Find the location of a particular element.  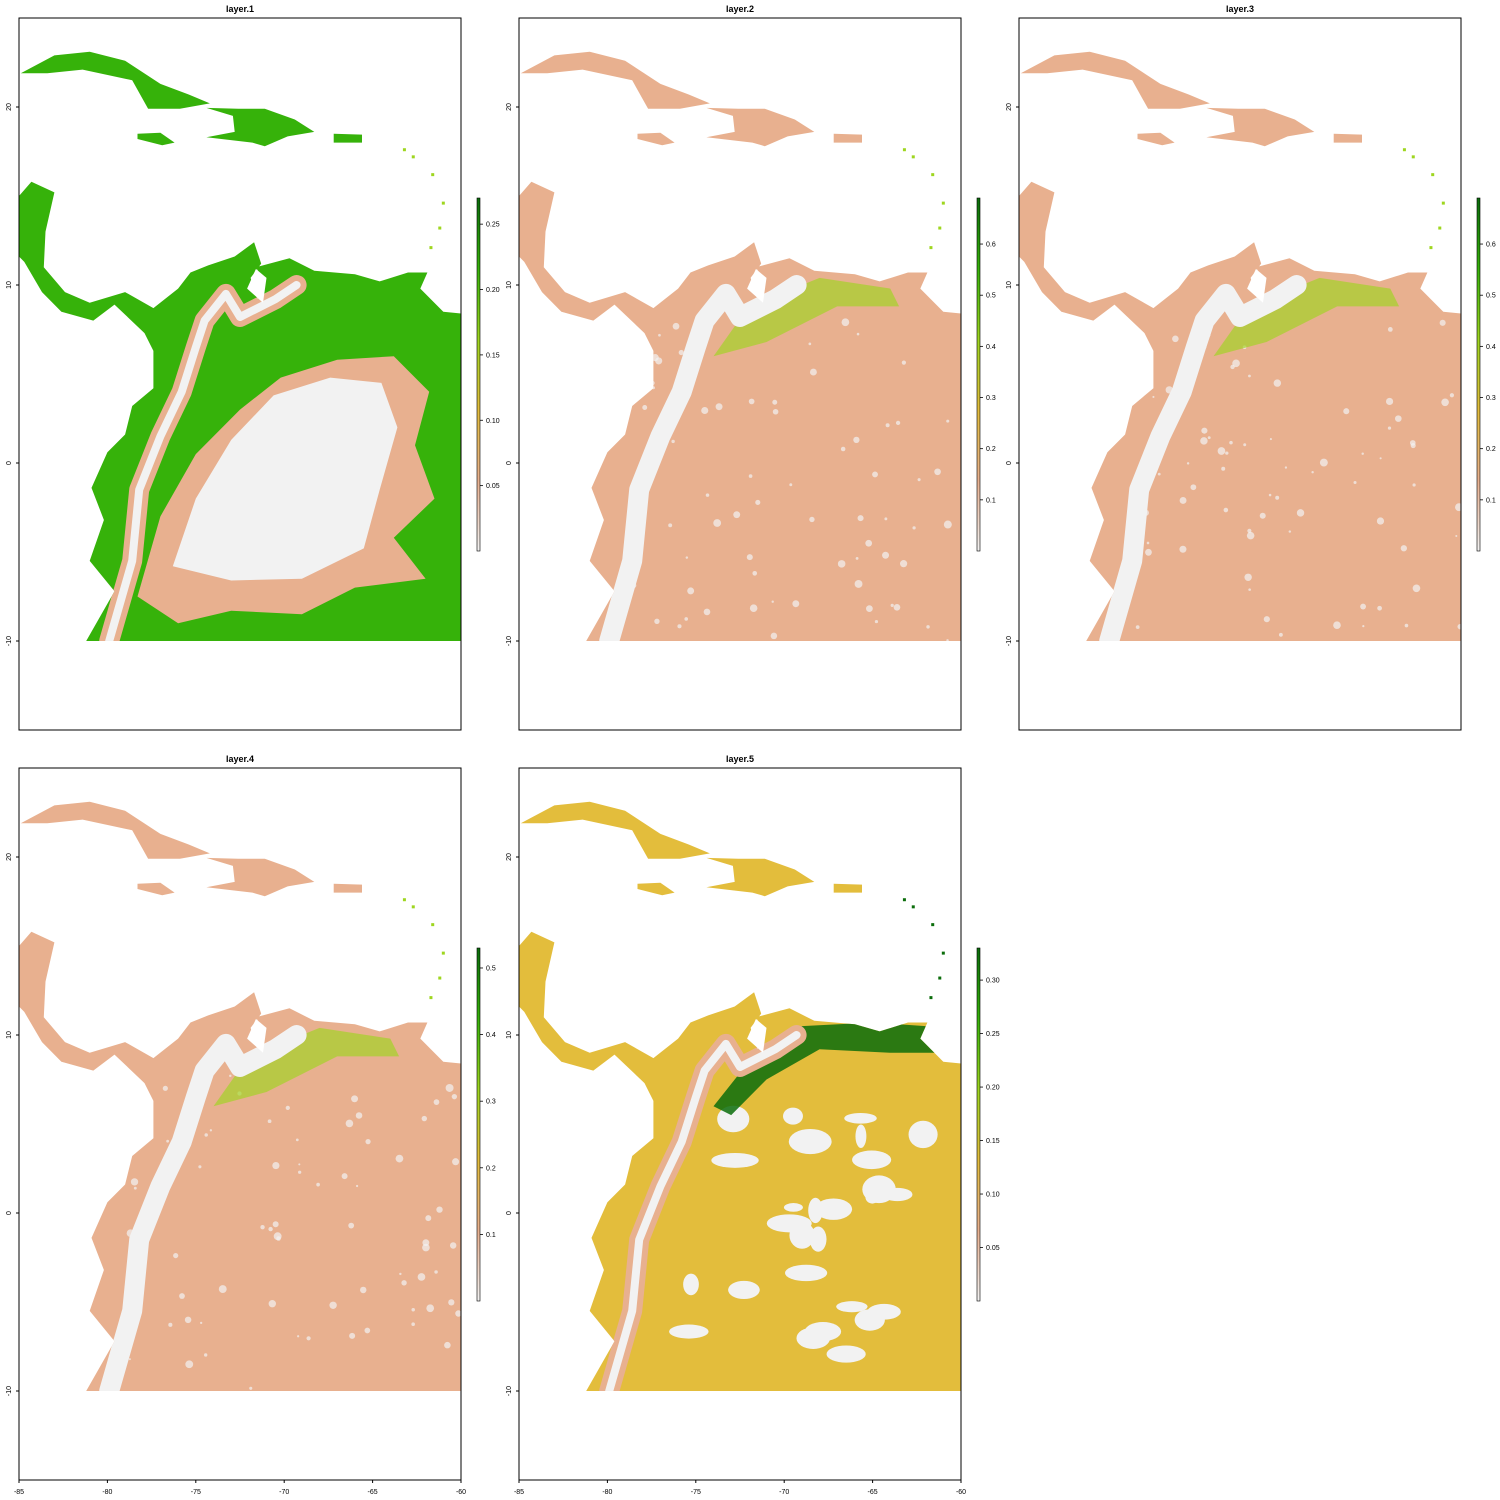

x-tick-label: -80 is located at coordinates (107, 1492).